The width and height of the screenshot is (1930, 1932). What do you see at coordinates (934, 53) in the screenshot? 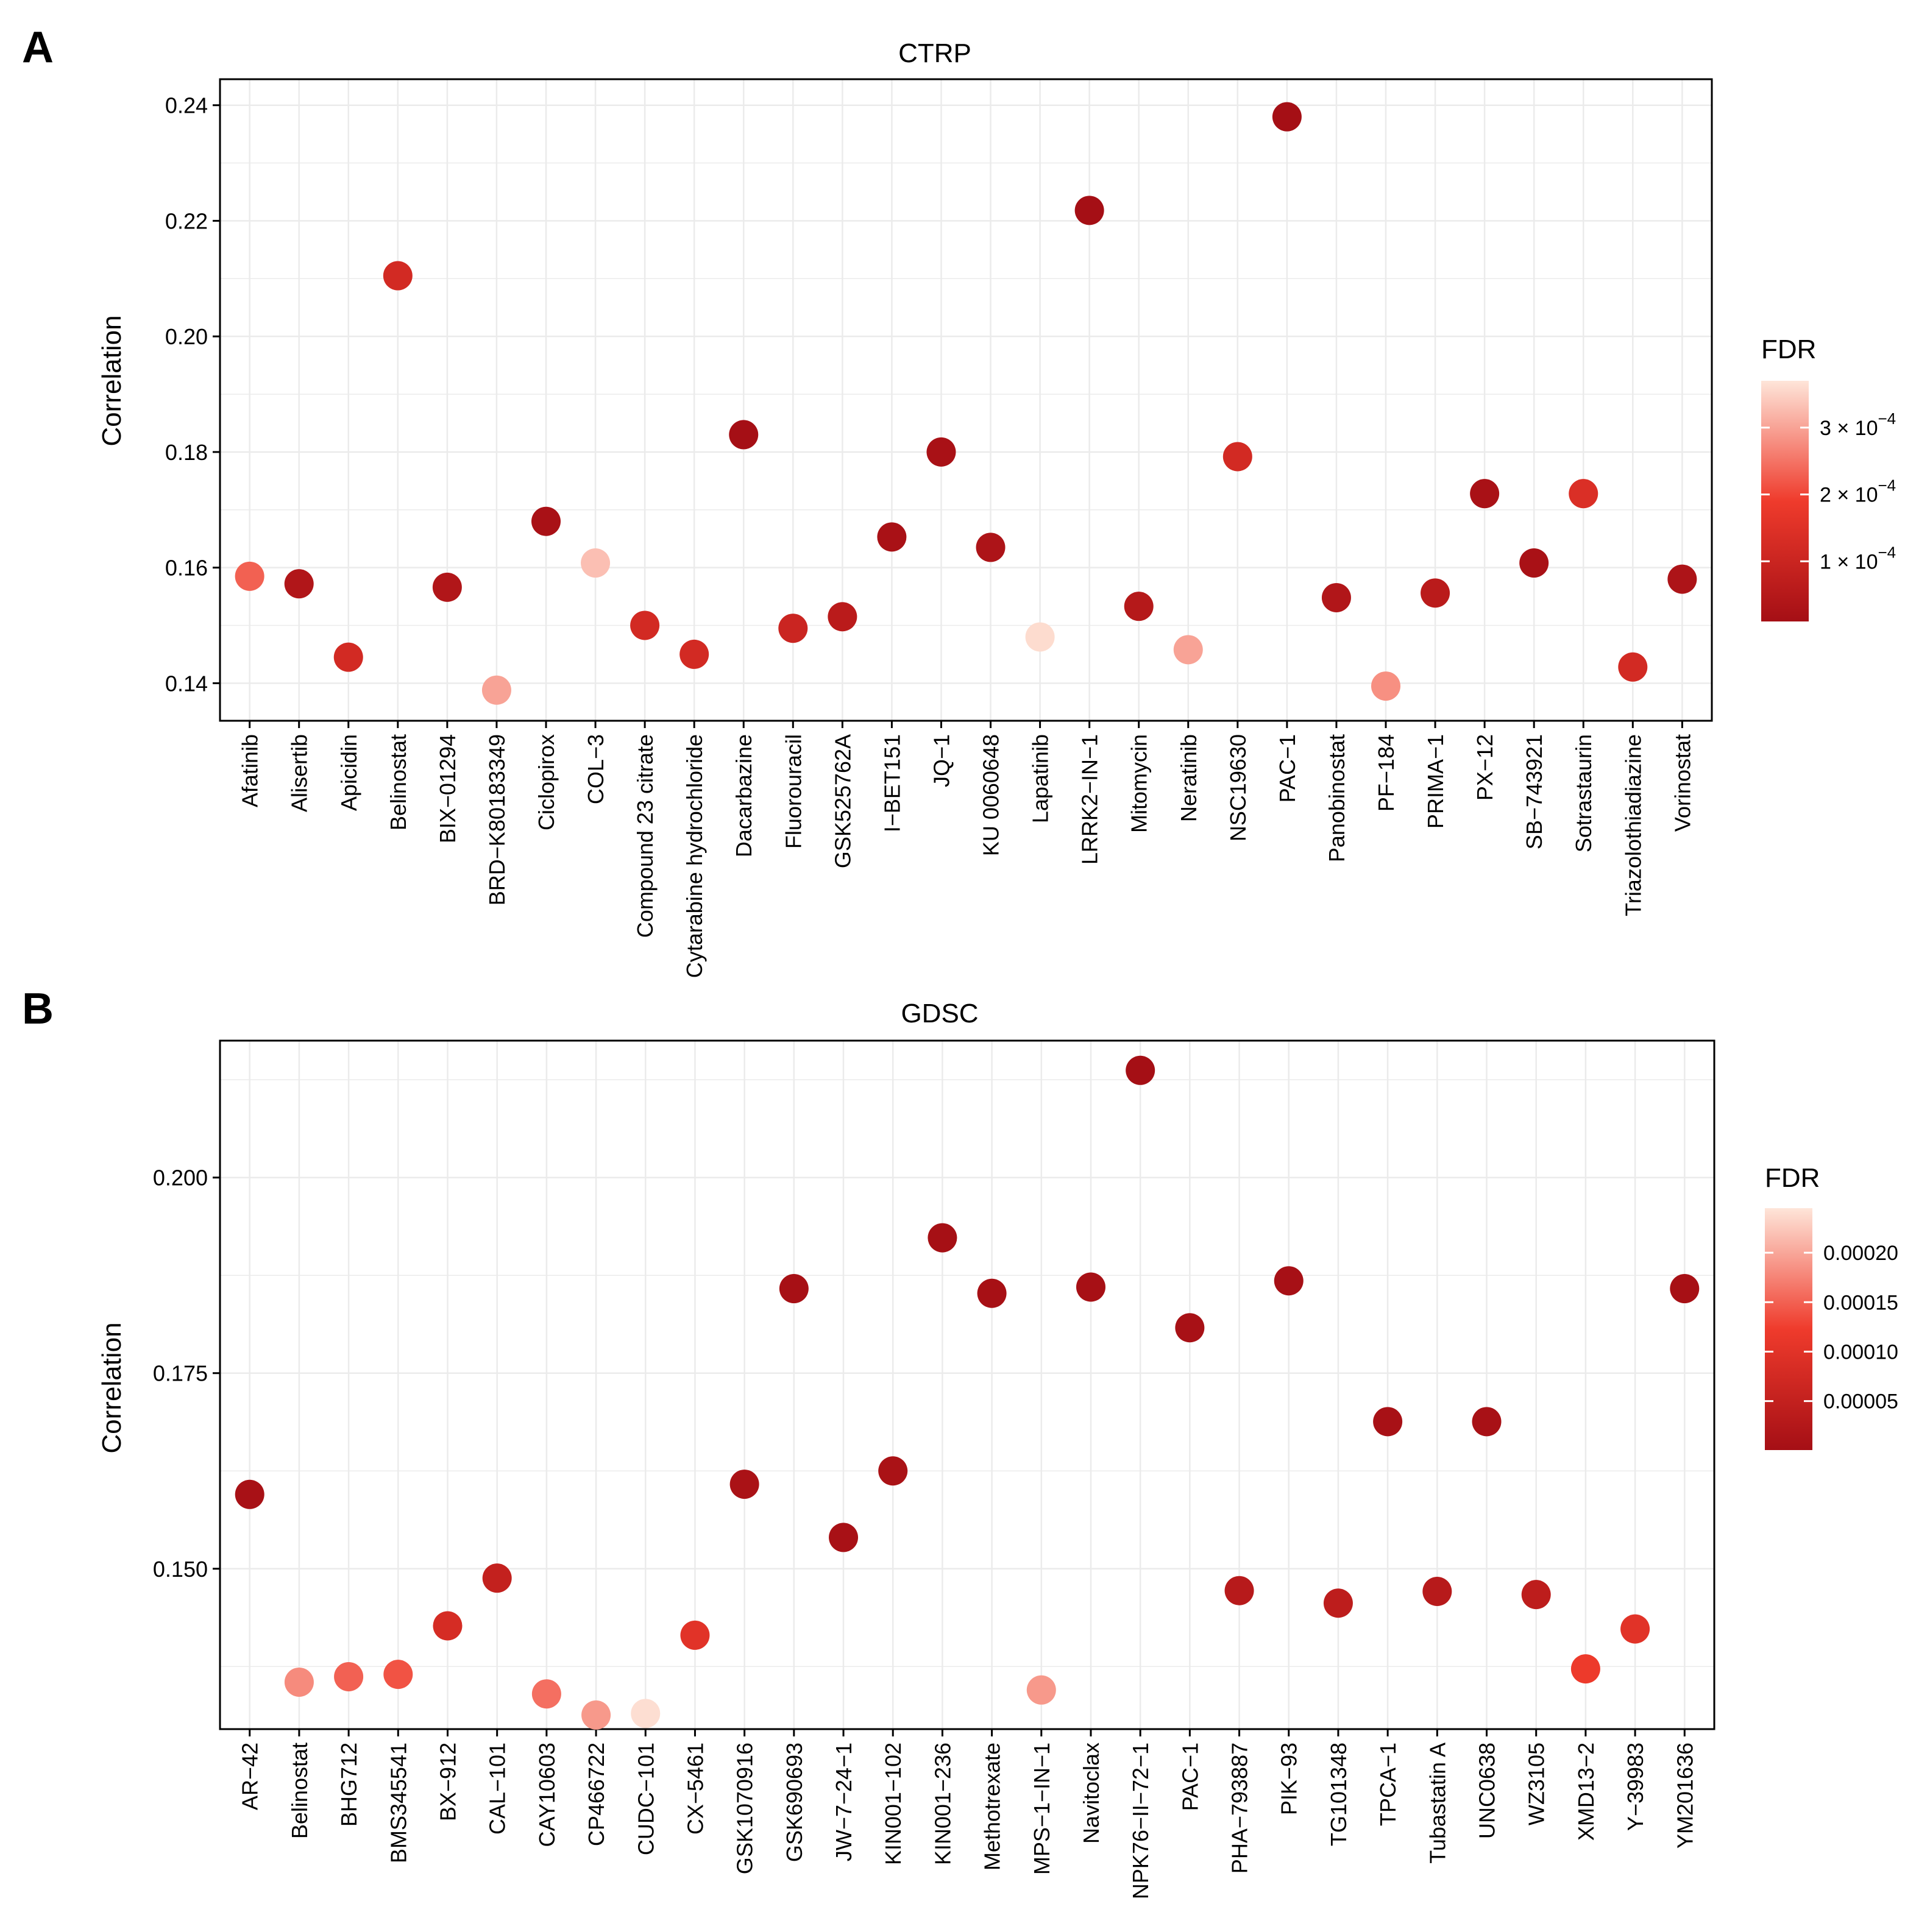
I see `chart-title-ctrp: CTRP` at bounding box center [934, 53].